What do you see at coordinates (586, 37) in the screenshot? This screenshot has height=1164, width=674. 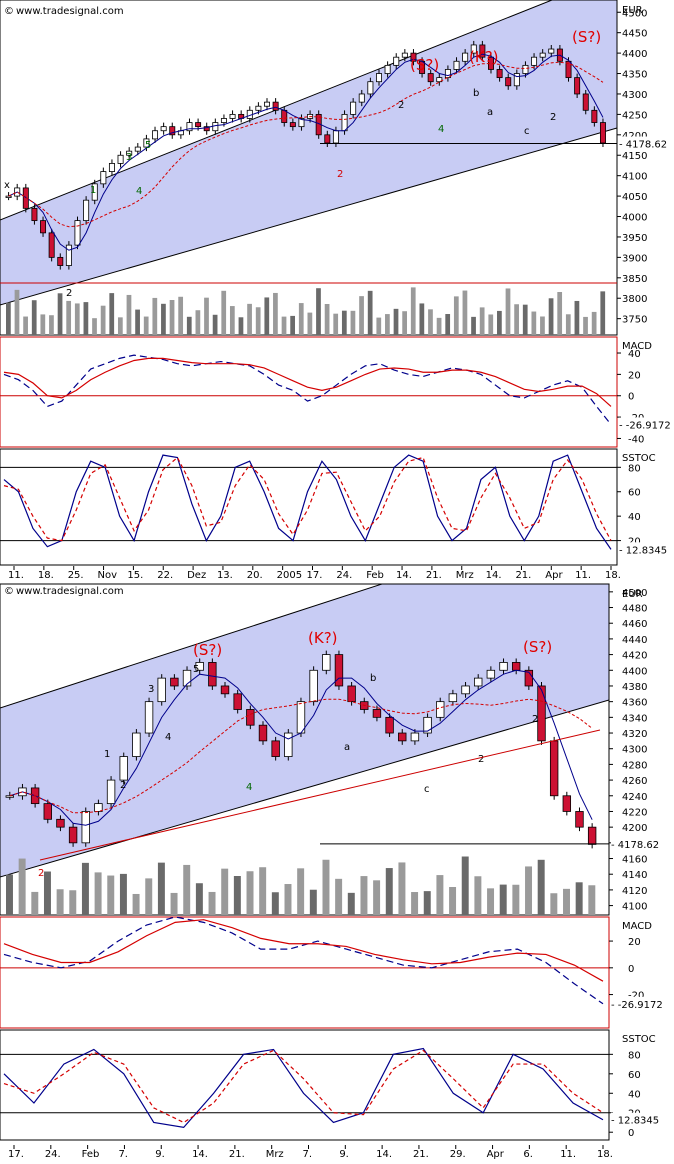 I see `top-price-annotation: (S?)` at bounding box center [586, 37].